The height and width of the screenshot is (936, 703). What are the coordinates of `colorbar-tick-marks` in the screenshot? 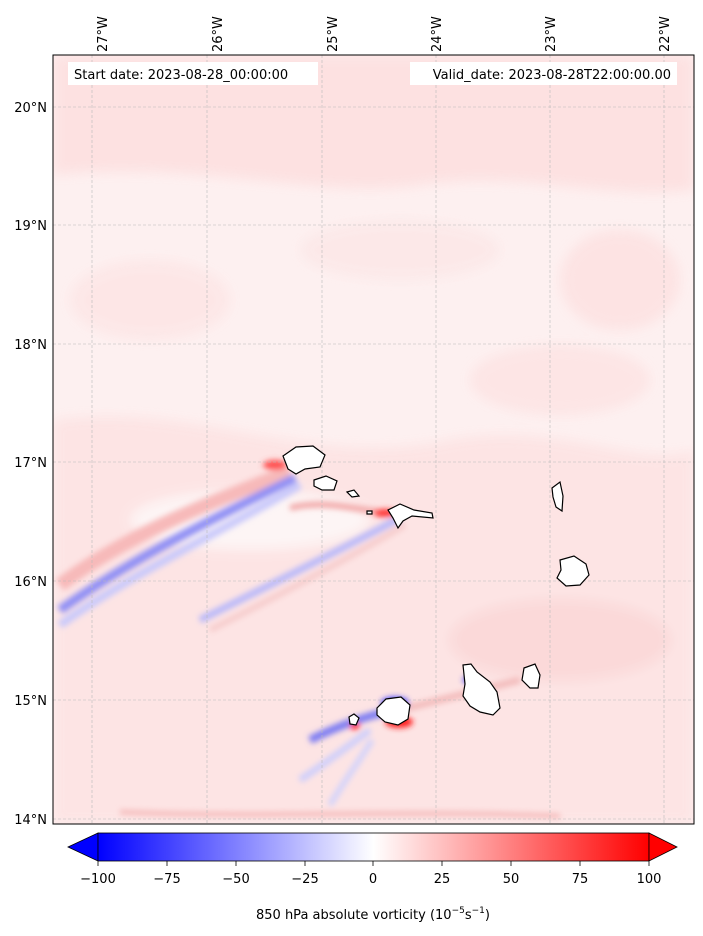 It's located at (373, 863).